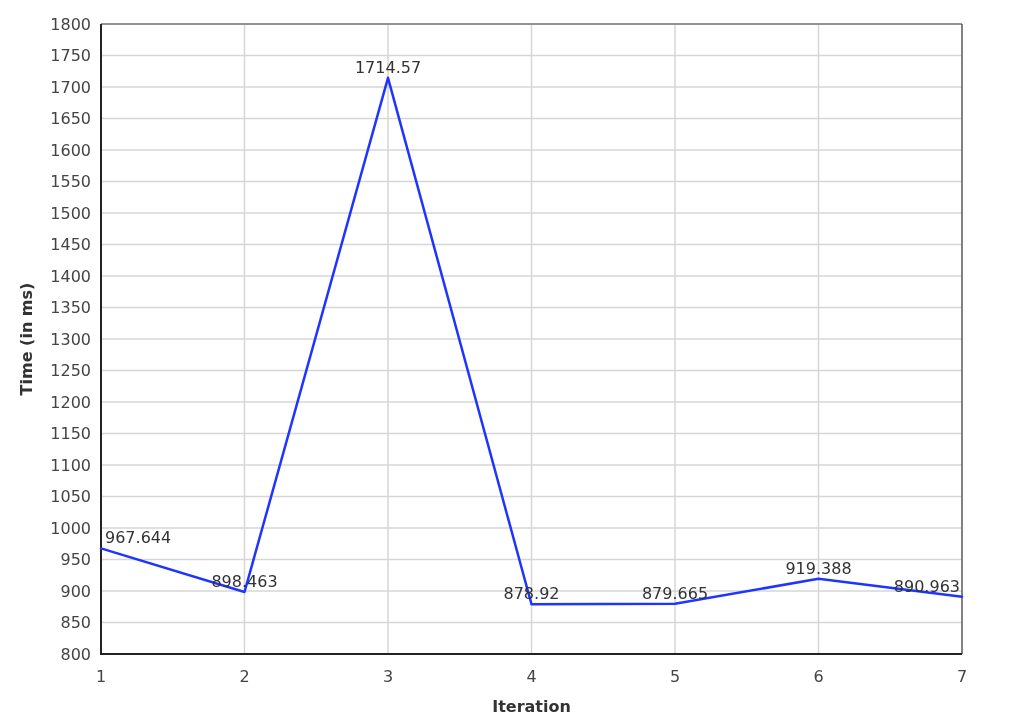 The width and height of the screenshot is (1023, 722). What do you see at coordinates (675, 676) in the screenshot?
I see `x-tick-label: 5` at bounding box center [675, 676].